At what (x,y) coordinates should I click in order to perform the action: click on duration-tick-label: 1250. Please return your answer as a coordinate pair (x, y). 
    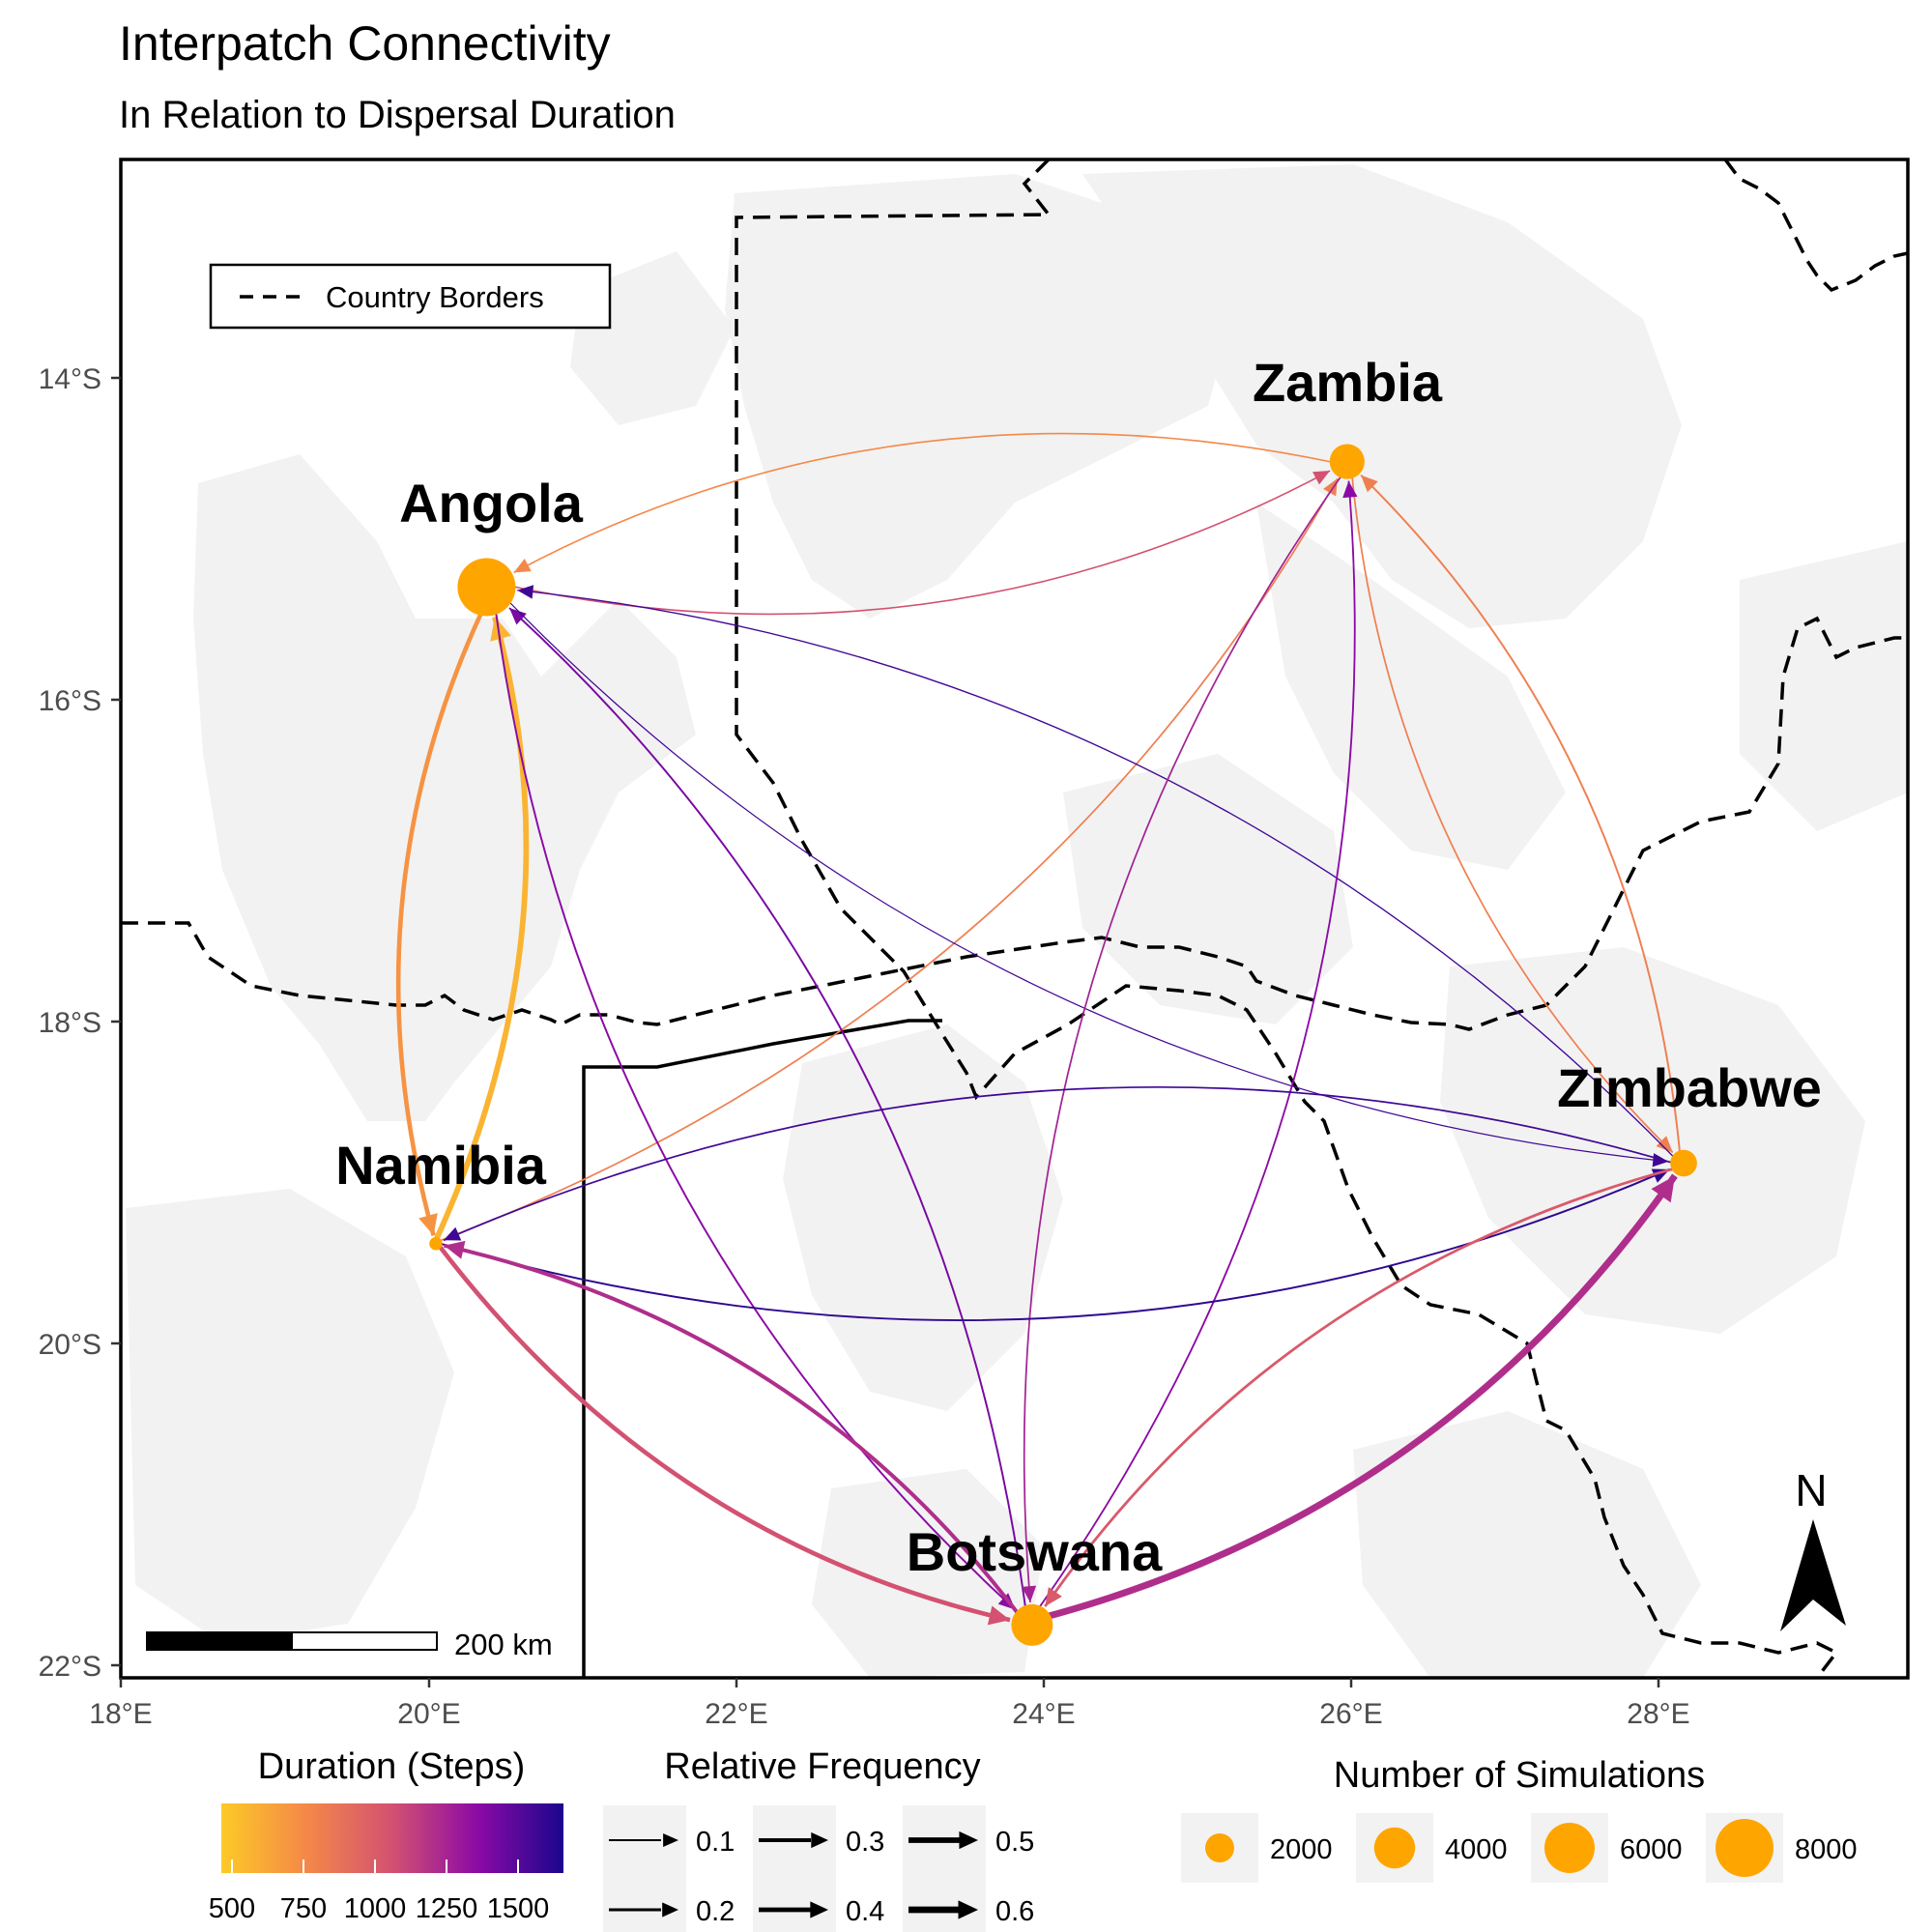
    Looking at the image, I should click on (447, 1908).